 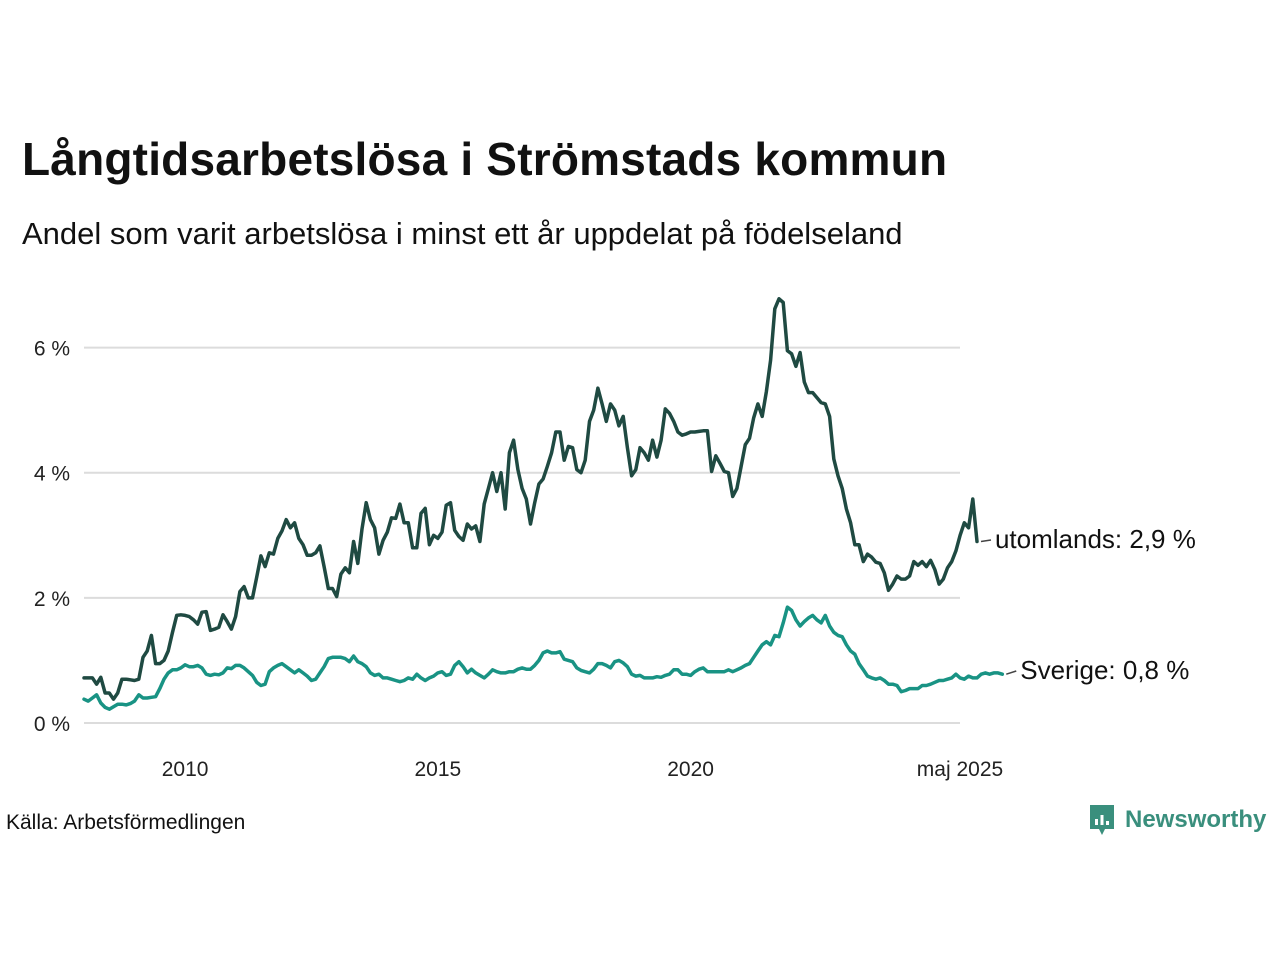 I want to click on brand-logo: Newsworthy, so click(x=1177, y=820).